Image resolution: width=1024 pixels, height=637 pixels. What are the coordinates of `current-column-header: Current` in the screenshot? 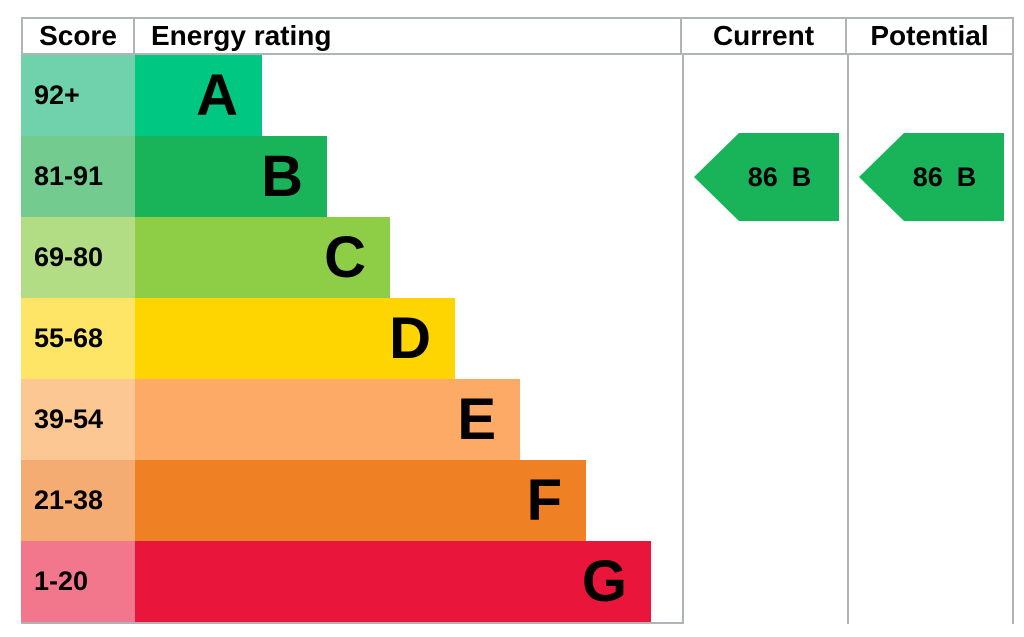 It's located at (764, 36).